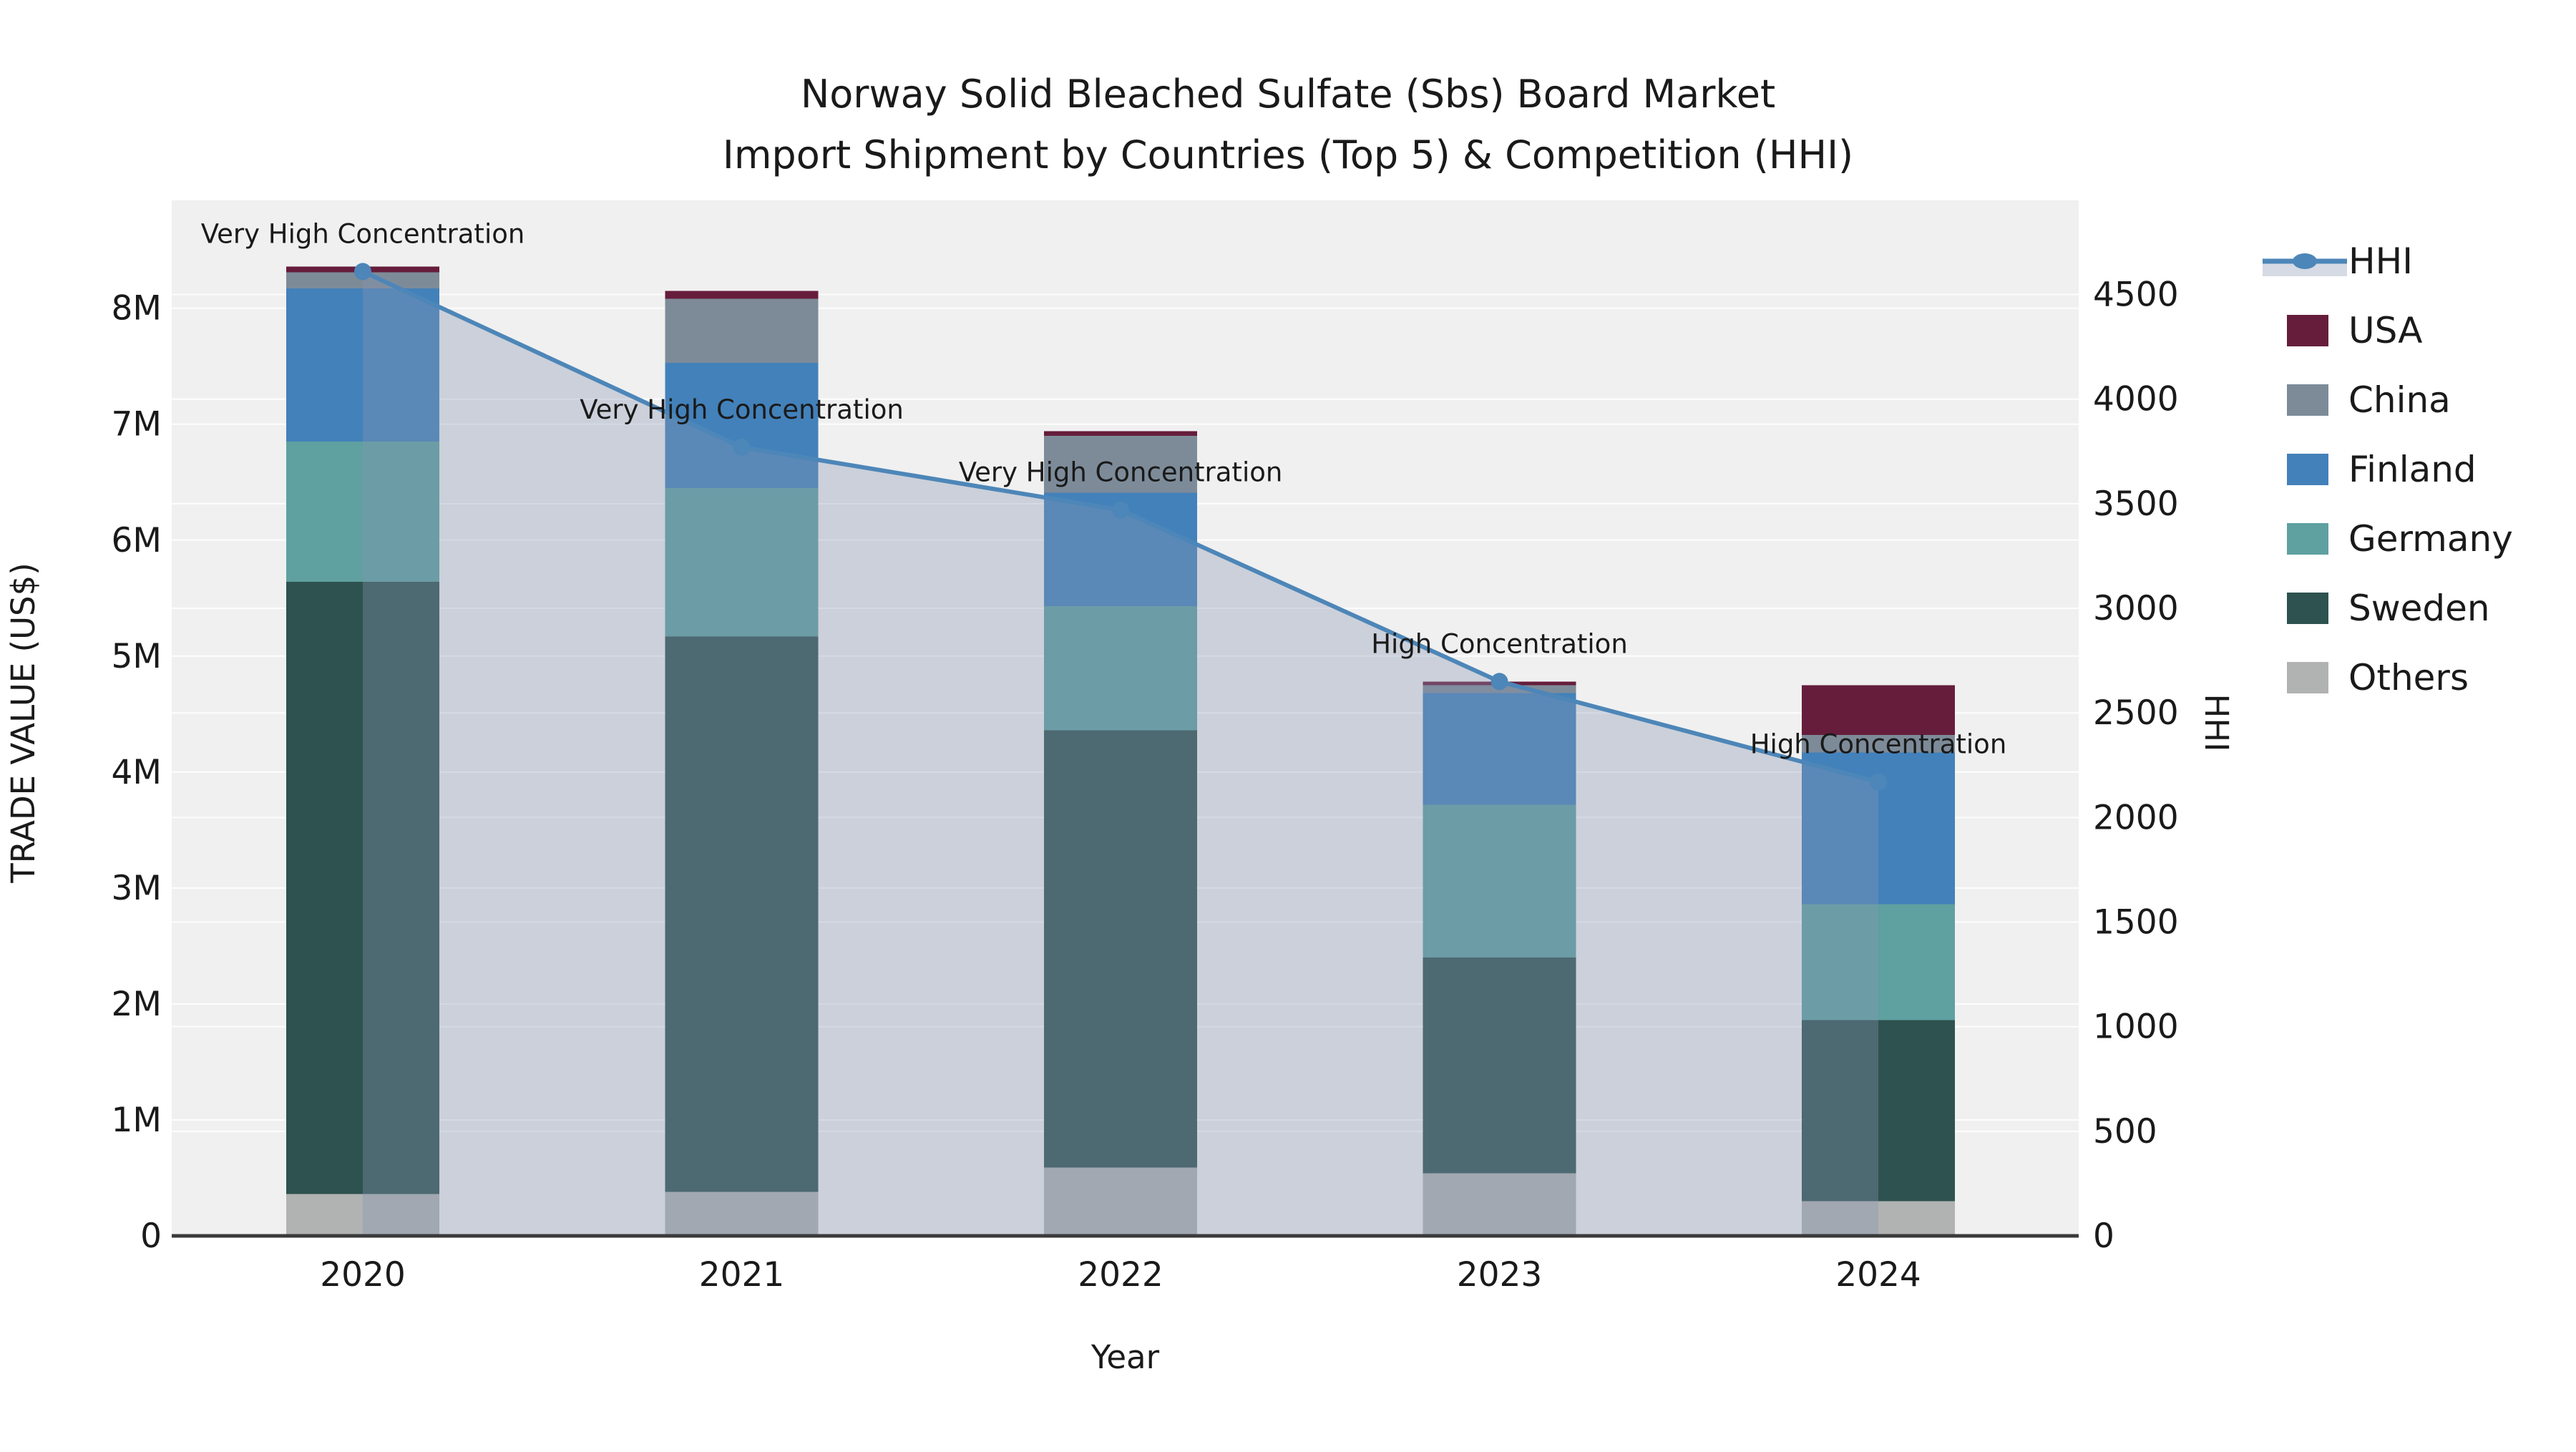 This screenshot has height=1452, width=2576. I want to click on right-tick-label: 500, so click(2125, 1131).